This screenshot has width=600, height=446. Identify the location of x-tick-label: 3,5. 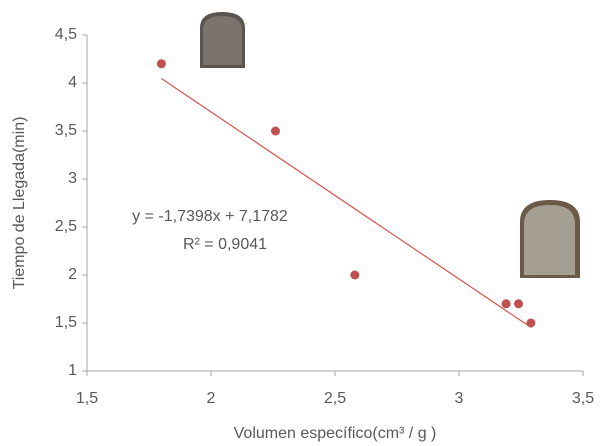
(583, 398).